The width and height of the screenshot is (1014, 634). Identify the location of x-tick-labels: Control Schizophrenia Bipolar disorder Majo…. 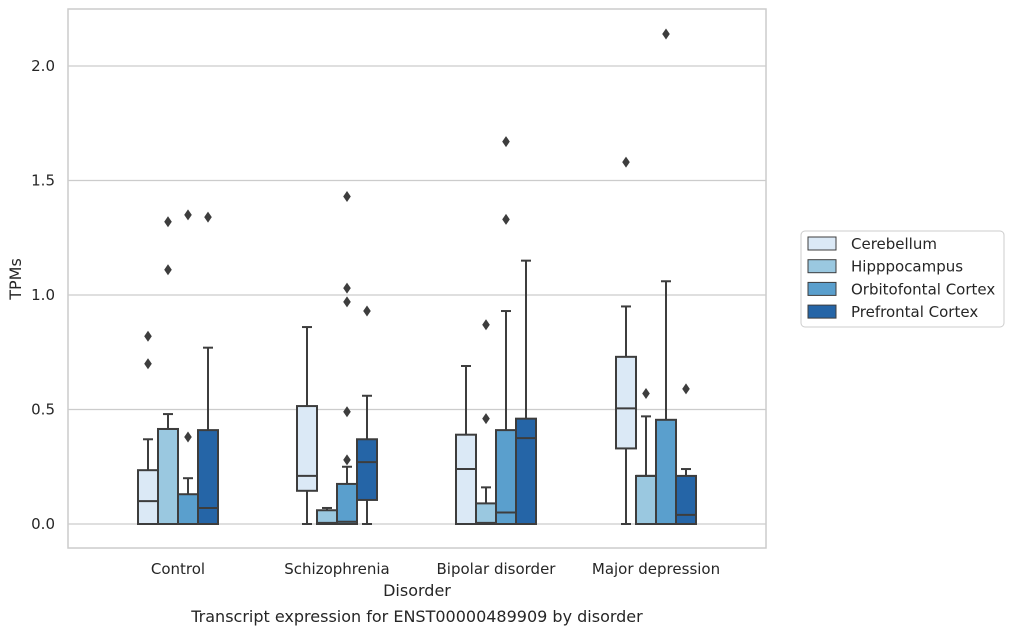
(435, 569).